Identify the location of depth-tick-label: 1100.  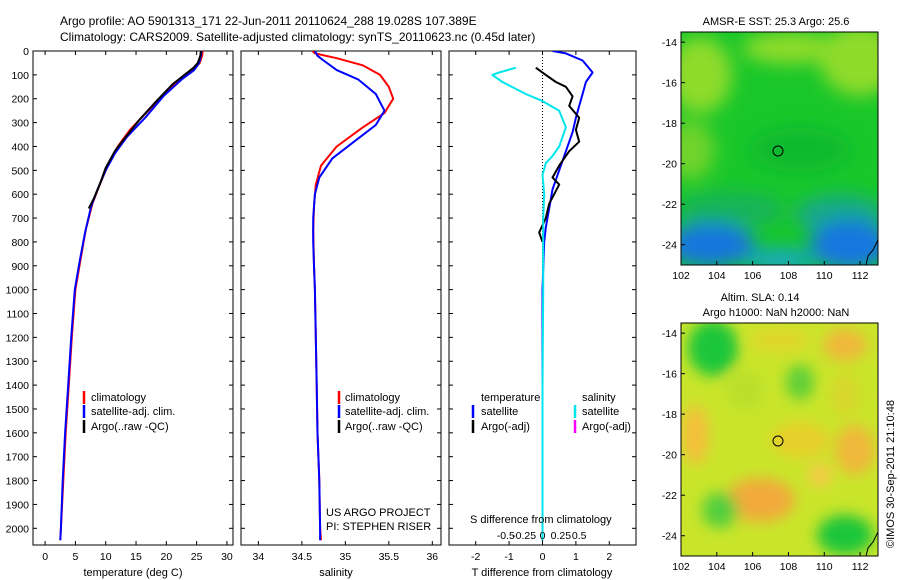
(17, 315).